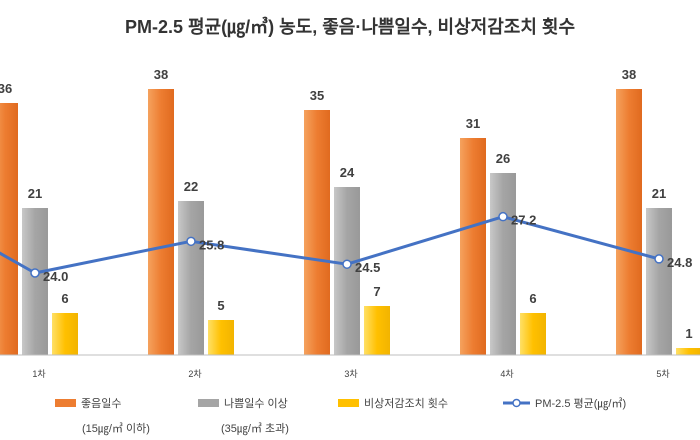 Image resolution: width=700 pixels, height=440 pixels. Describe the element at coordinates (101, 403) in the screenshot. I see `legend-label-good-days: 좋음일수` at that location.